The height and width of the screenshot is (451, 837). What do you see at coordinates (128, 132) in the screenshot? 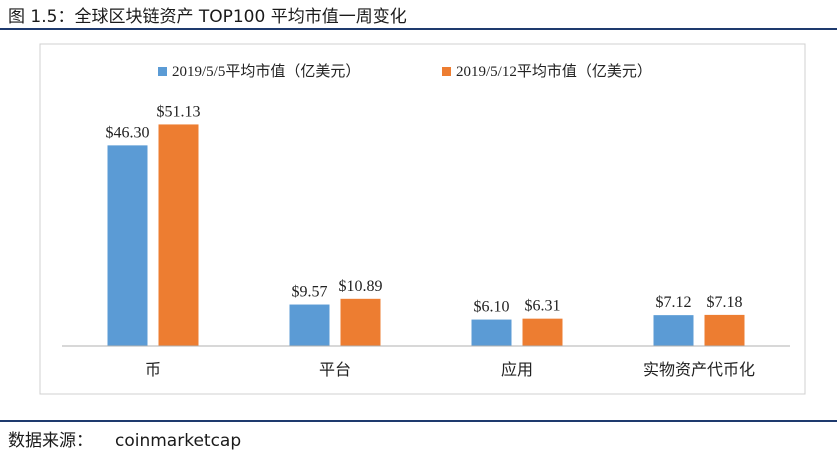
I see `data-label-1-1: $46.30` at bounding box center [128, 132].